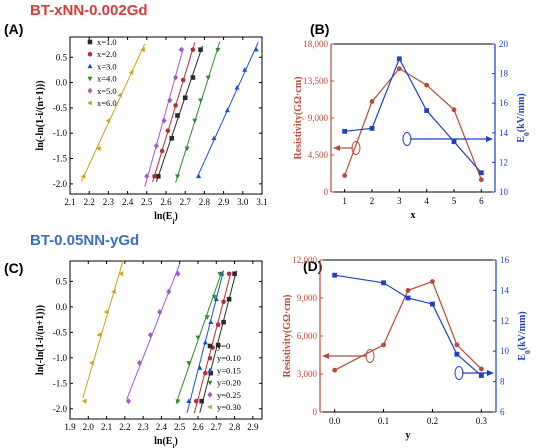  Describe the element at coordinates (344, 201) in the screenshot. I see `x-tick-label: 1` at that location.